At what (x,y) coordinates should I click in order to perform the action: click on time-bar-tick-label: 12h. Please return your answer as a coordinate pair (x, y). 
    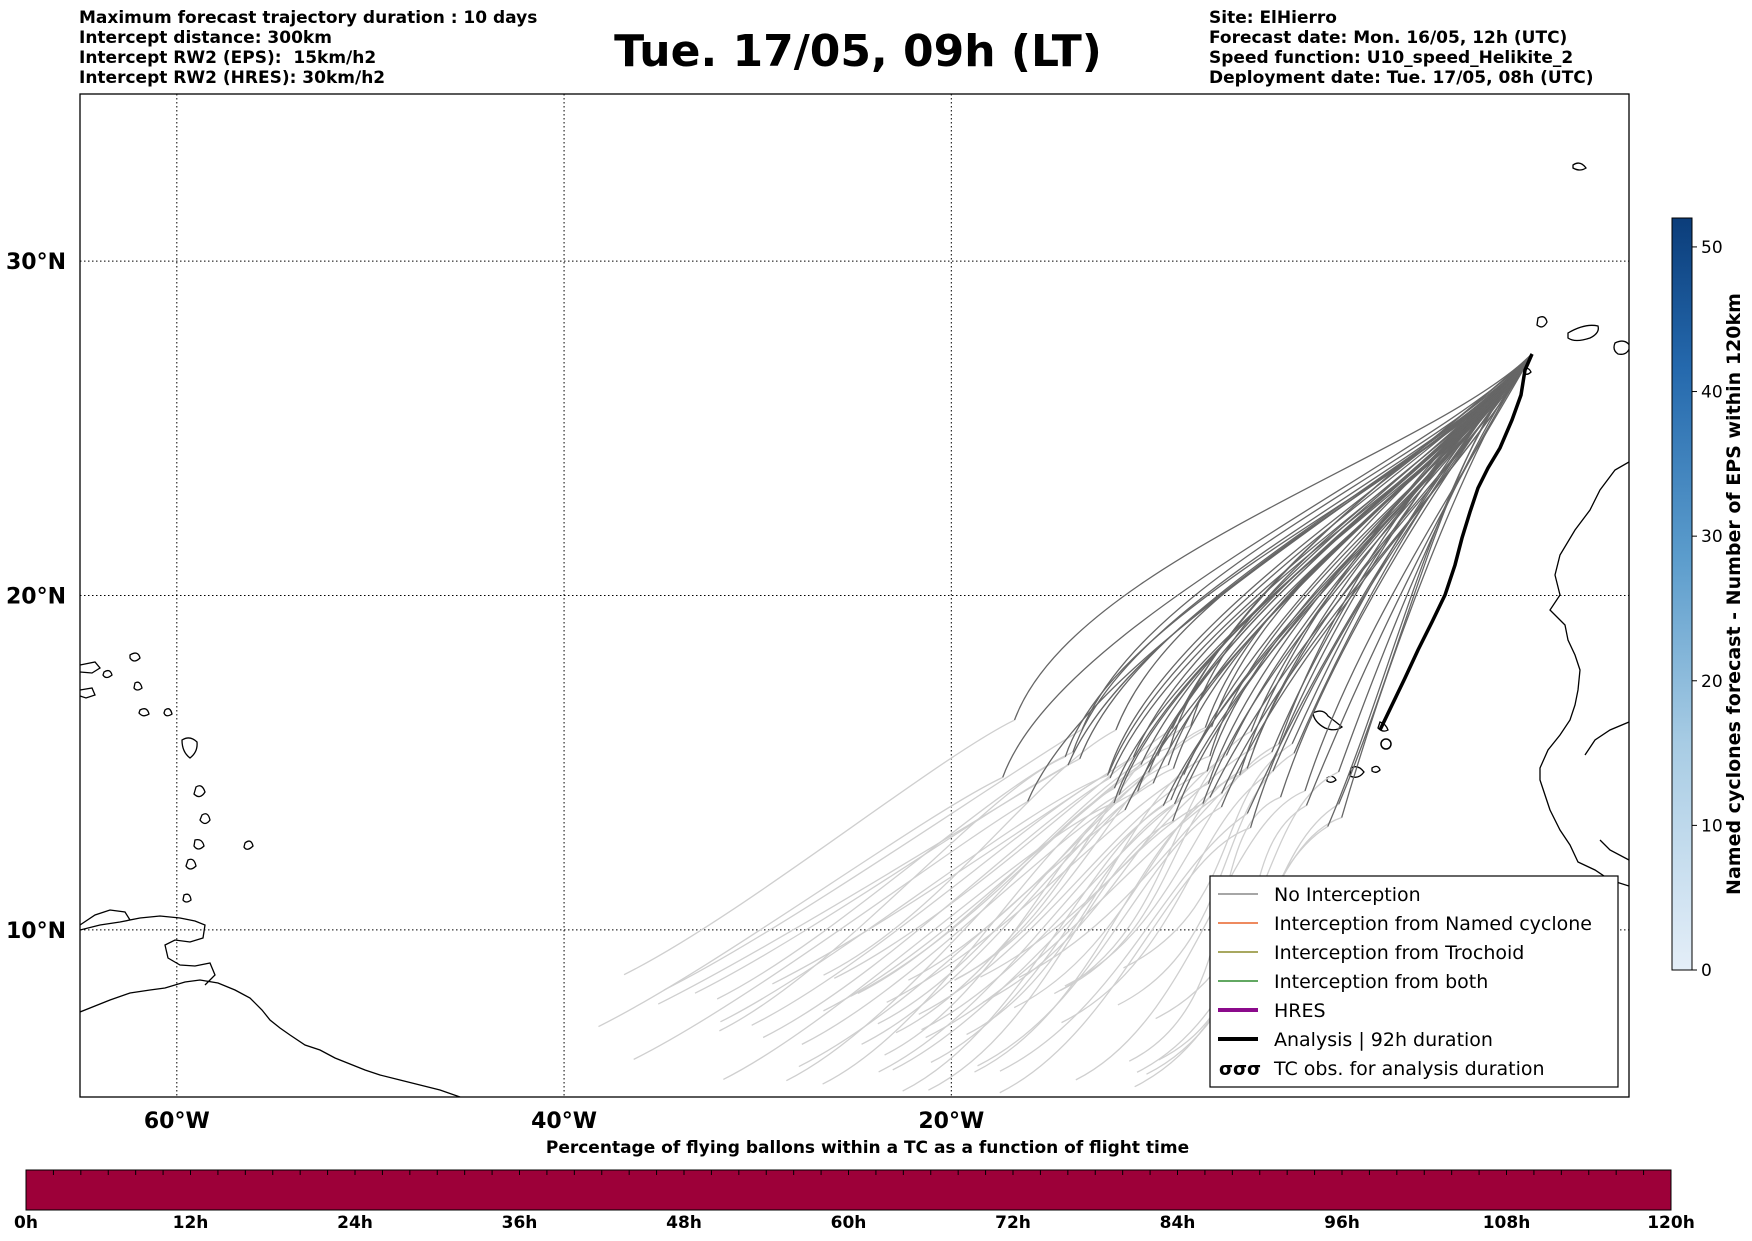
    Looking at the image, I should click on (190, 1223).